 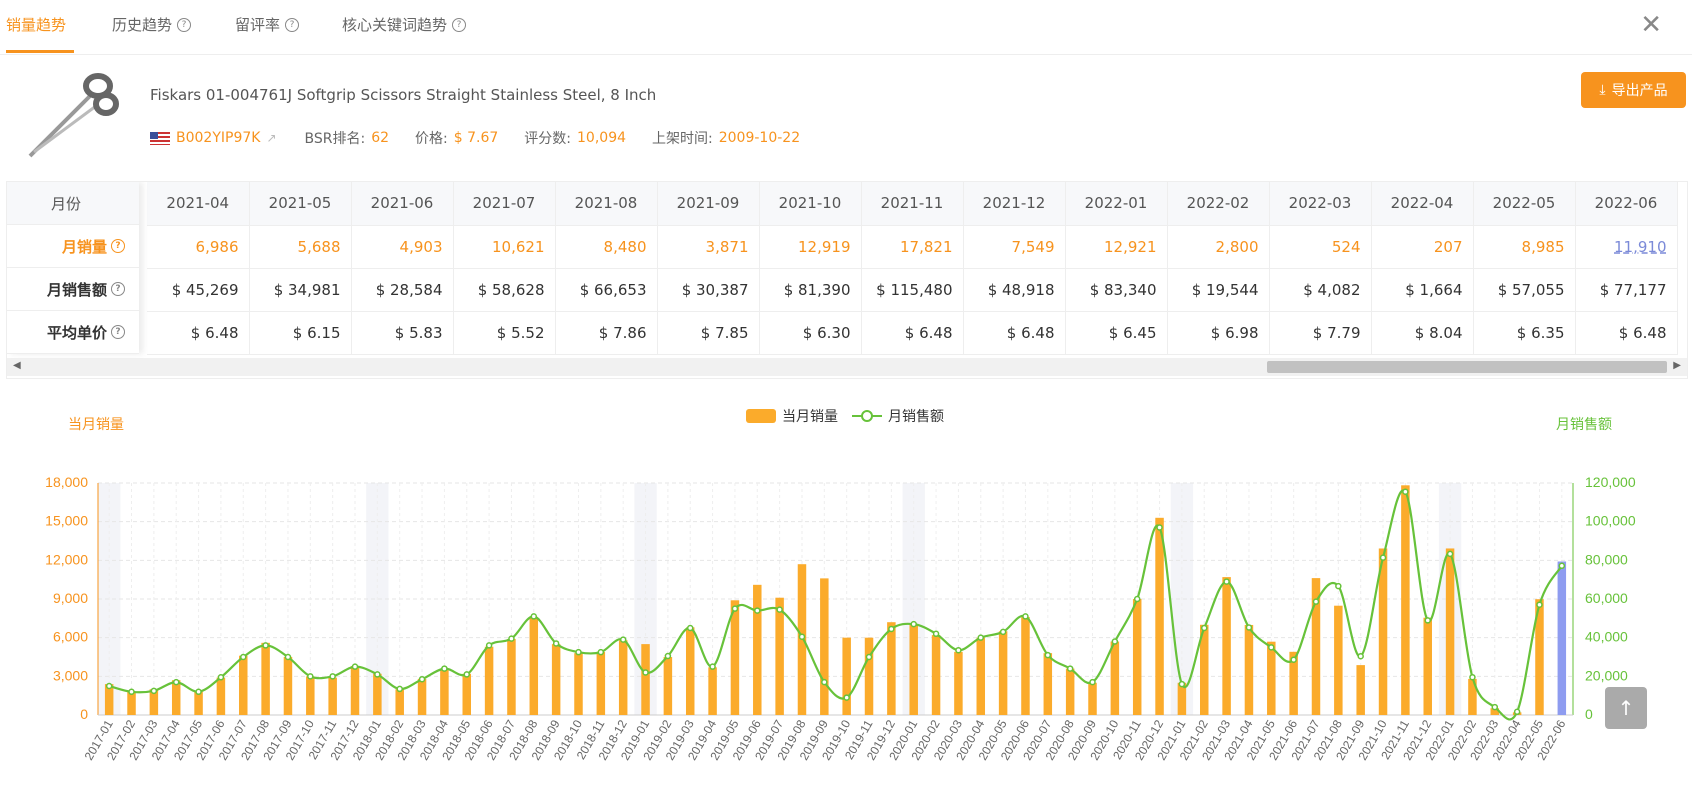 What do you see at coordinates (300, 333) in the screenshot?
I see `avg-price-cell: $ 6.15` at bounding box center [300, 333].